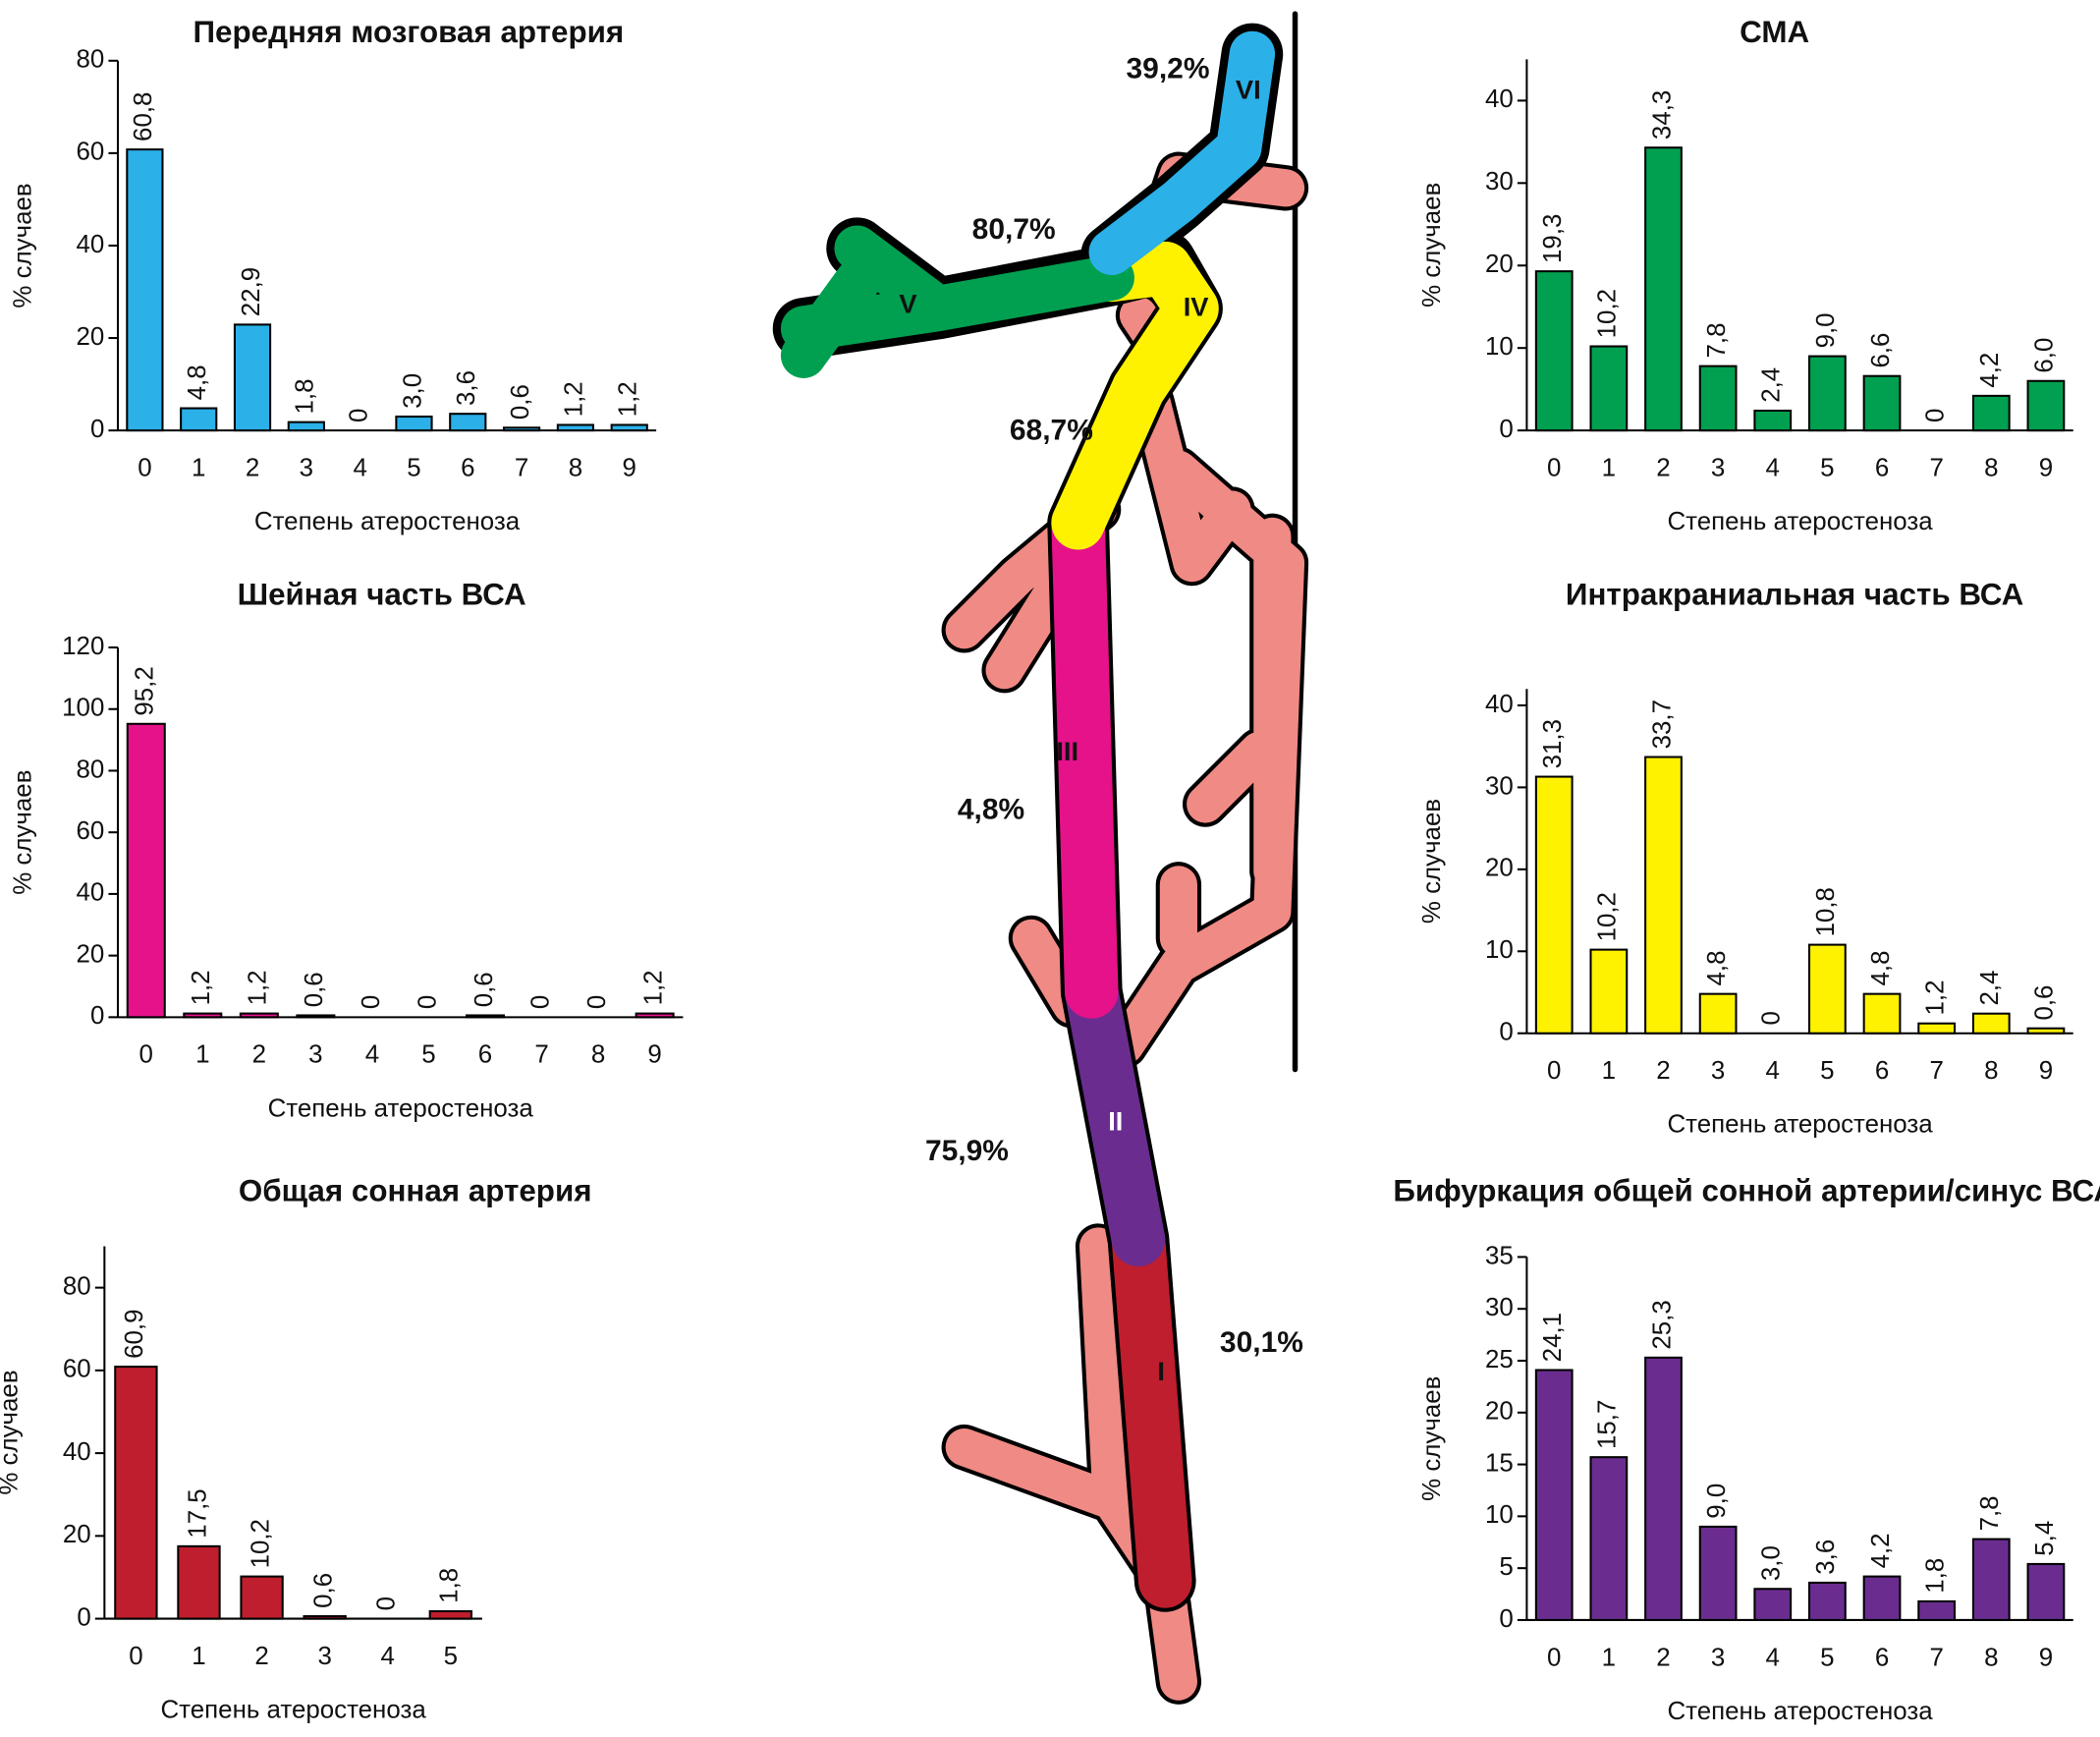 This screenshot has height=1737, width=2100. I want to click on segment-label: II, so click(1115, 1120).